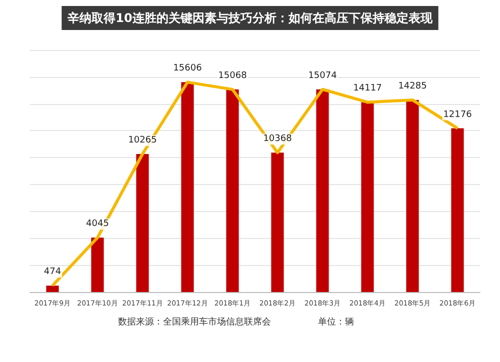  I want to click on source-note: 数据来源：全国乘用车市场信息联席会, so click(194, 322).